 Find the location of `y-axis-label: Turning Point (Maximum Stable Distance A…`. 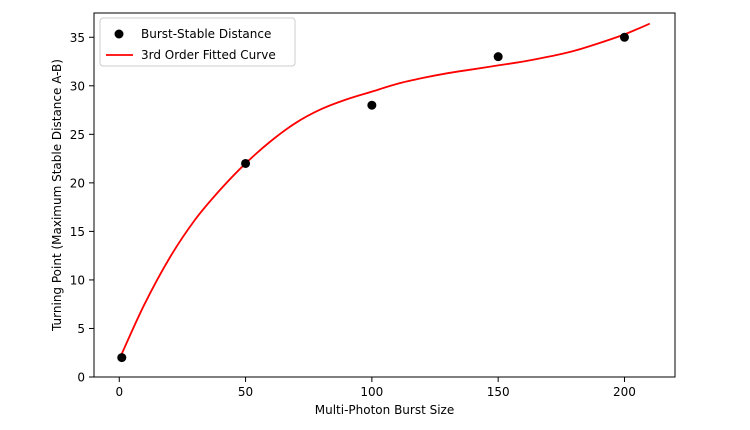

y-axis-label: Turning Point (Maximum Stable Distance A… is located at coordinates (57, 195).